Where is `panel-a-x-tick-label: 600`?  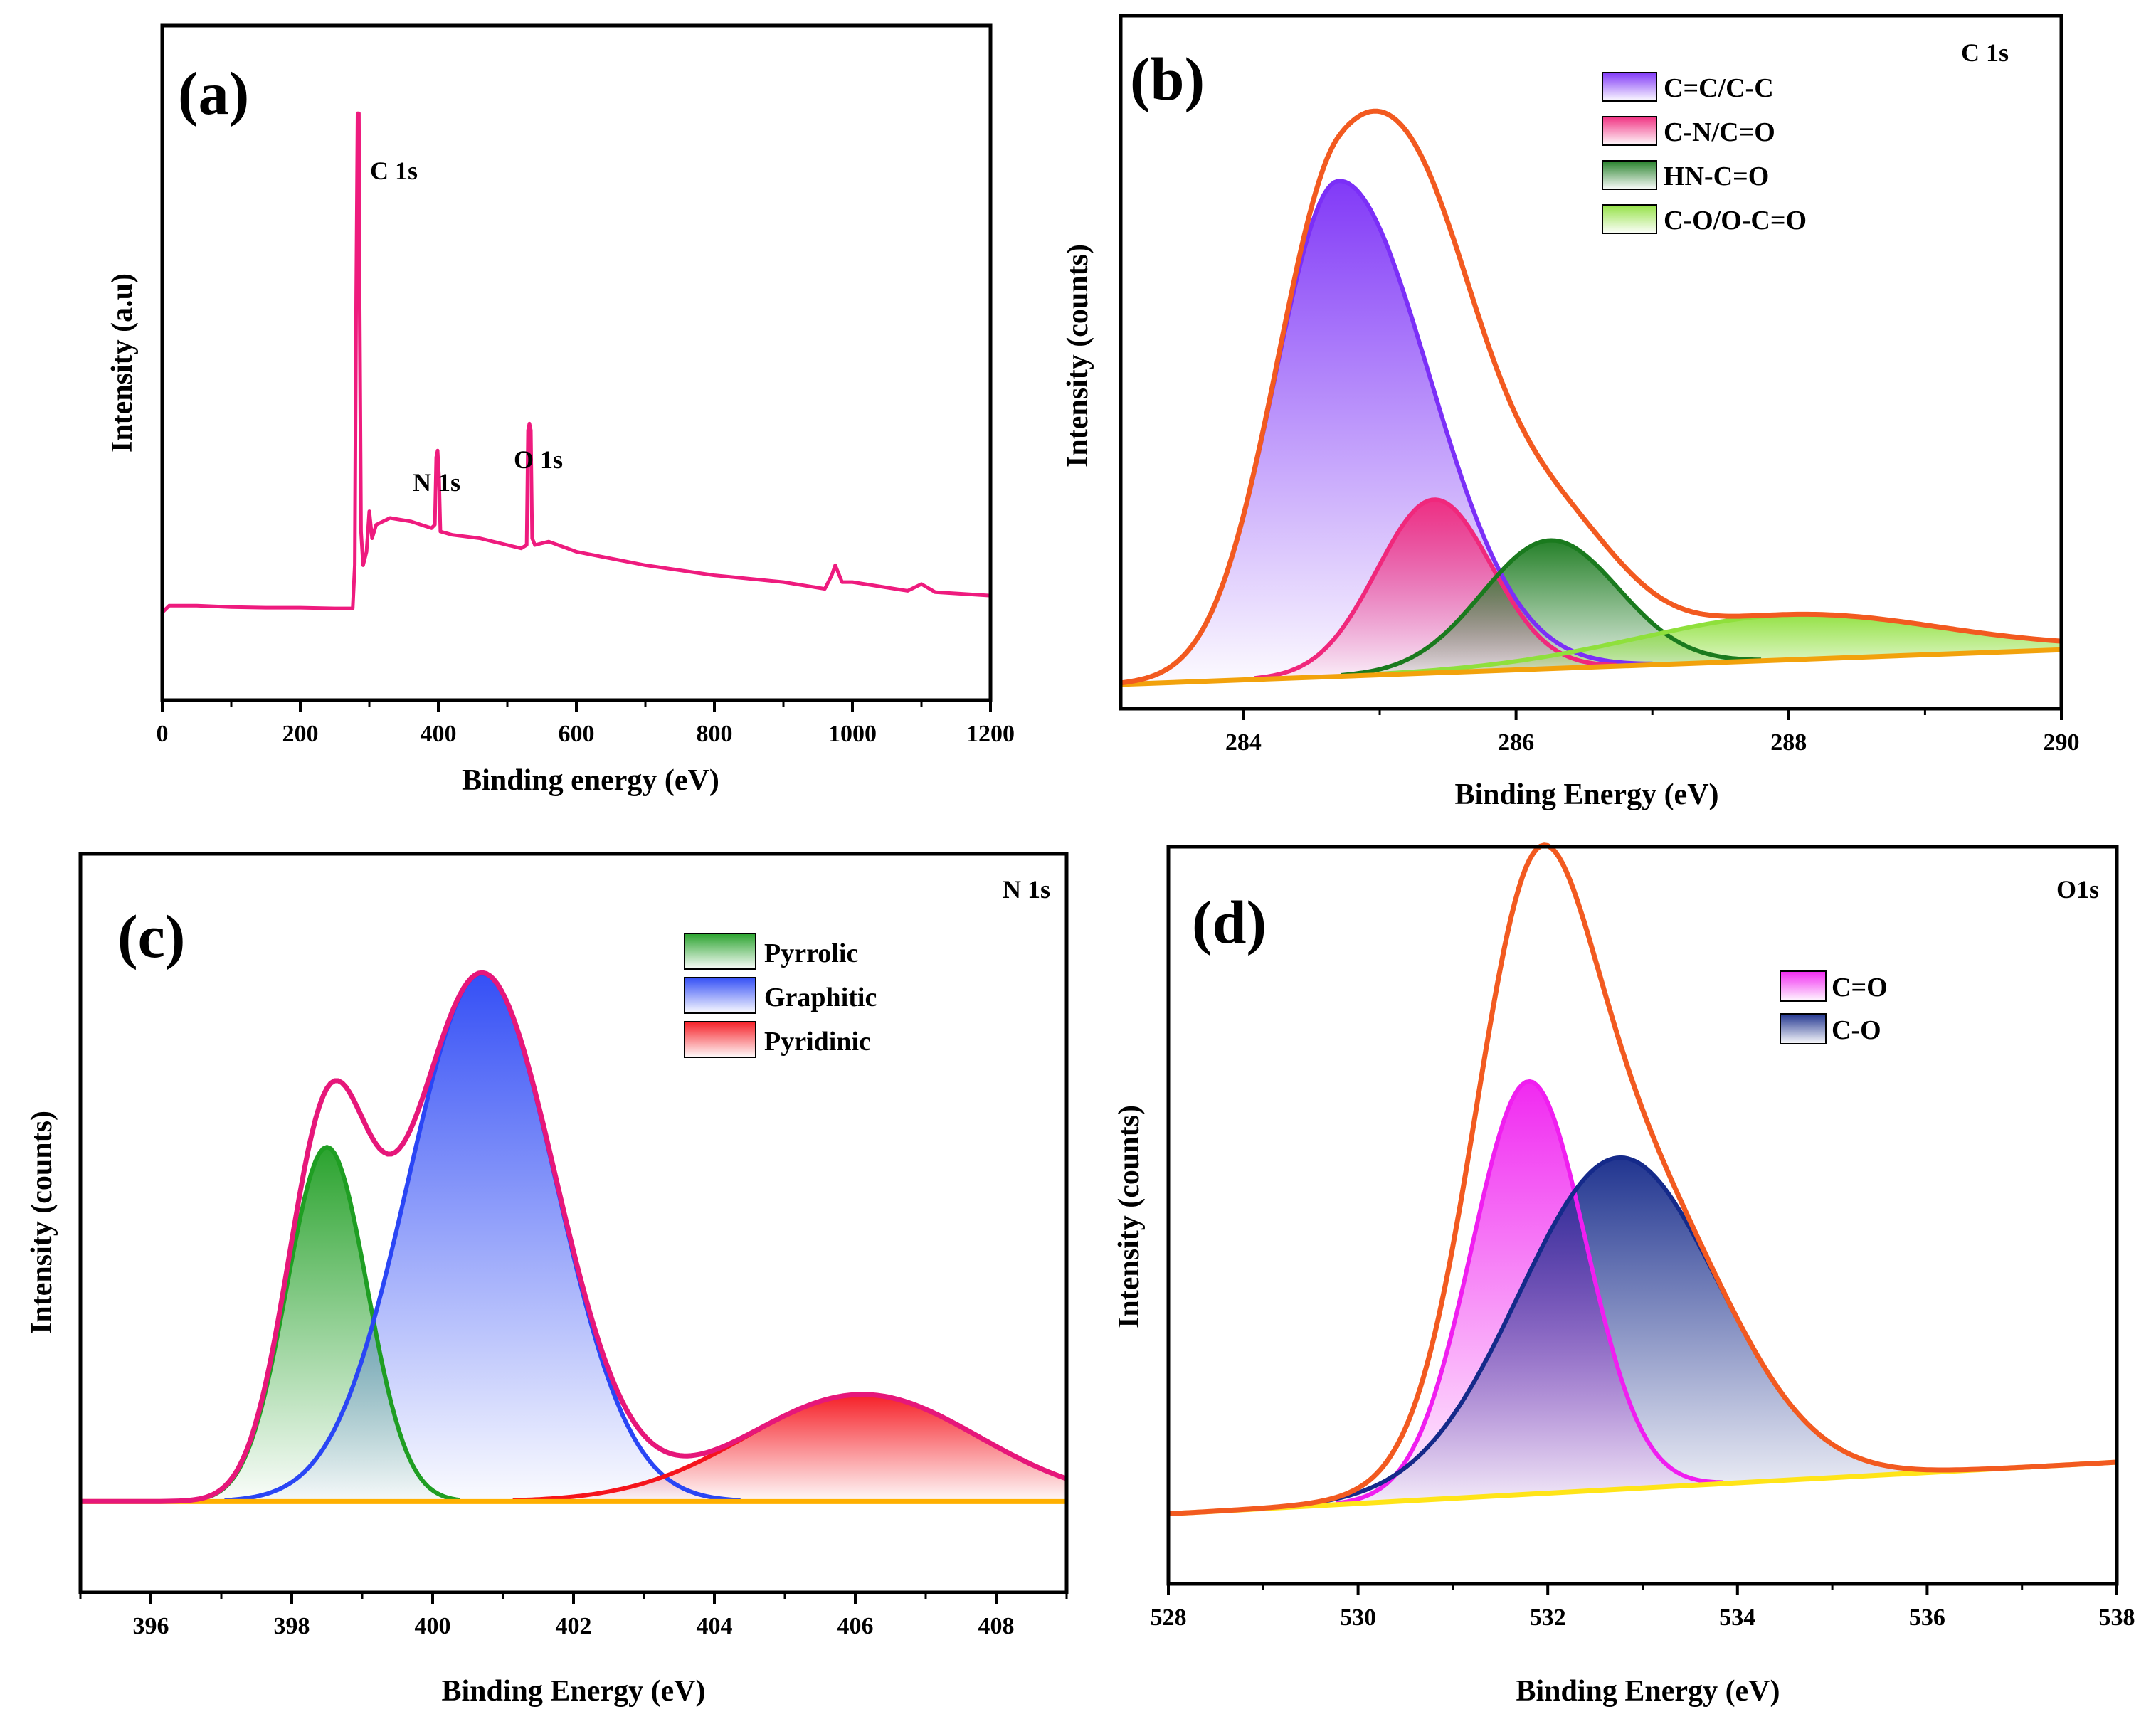
panel-a-x-tick-label: 600 is located at coordinates (577, 734).